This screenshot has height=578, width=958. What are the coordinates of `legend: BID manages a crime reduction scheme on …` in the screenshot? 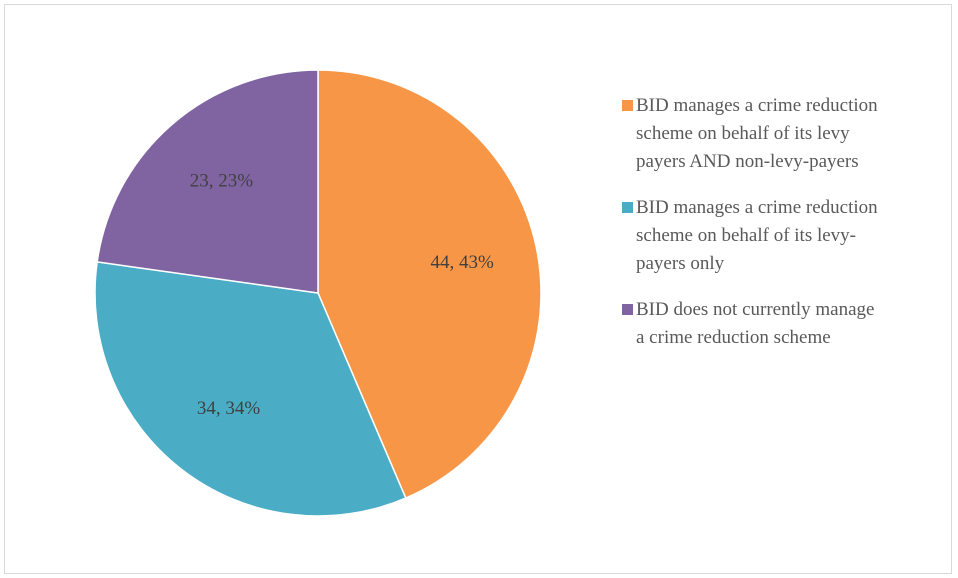 It's located at (767, 231).